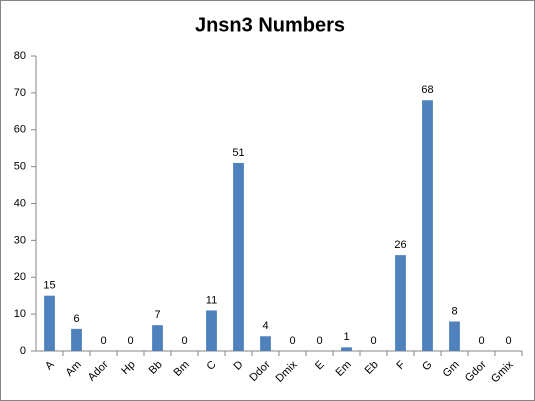  I want to click on y-tick-label: 30, so click(20, 240).